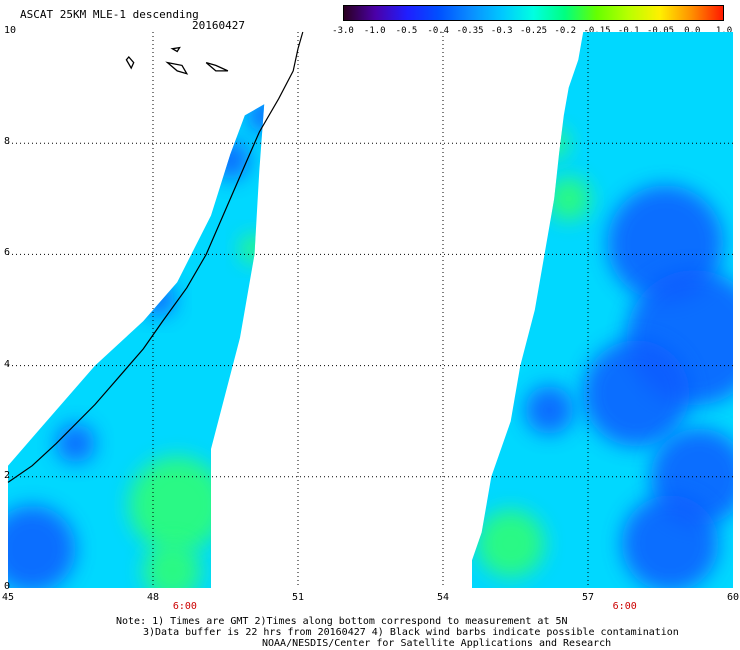 The width and height of the screenshot is (740, 650). Describe the element at coordinates (343, 31) in the screenshot. I see `colorbar-tick-label: -3.0` at that location.